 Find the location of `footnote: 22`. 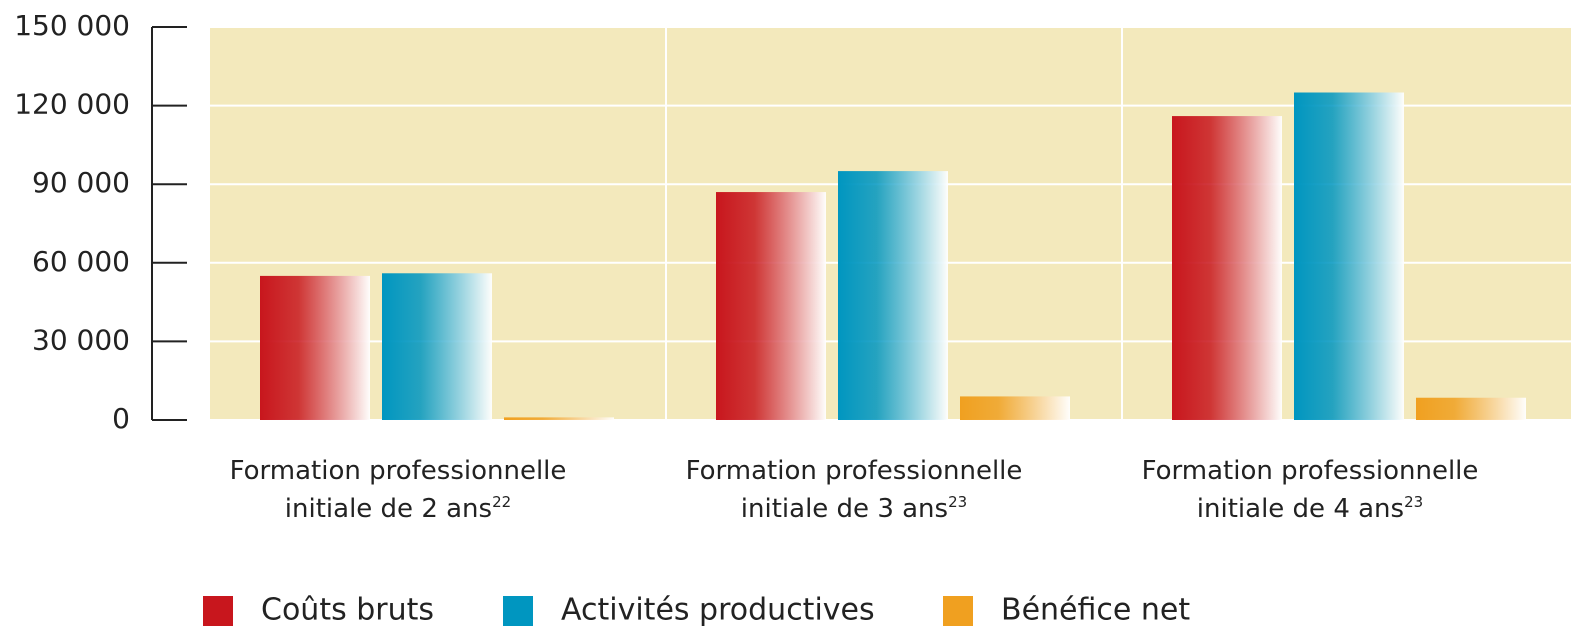

footnote: 22 is located at coordinates (502, 502).